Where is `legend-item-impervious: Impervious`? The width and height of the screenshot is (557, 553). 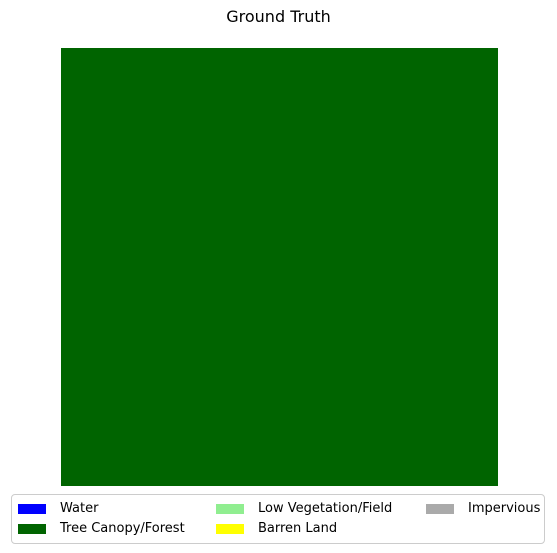
legend-item-impervious: Impervious is located at coordinates (483, 509).